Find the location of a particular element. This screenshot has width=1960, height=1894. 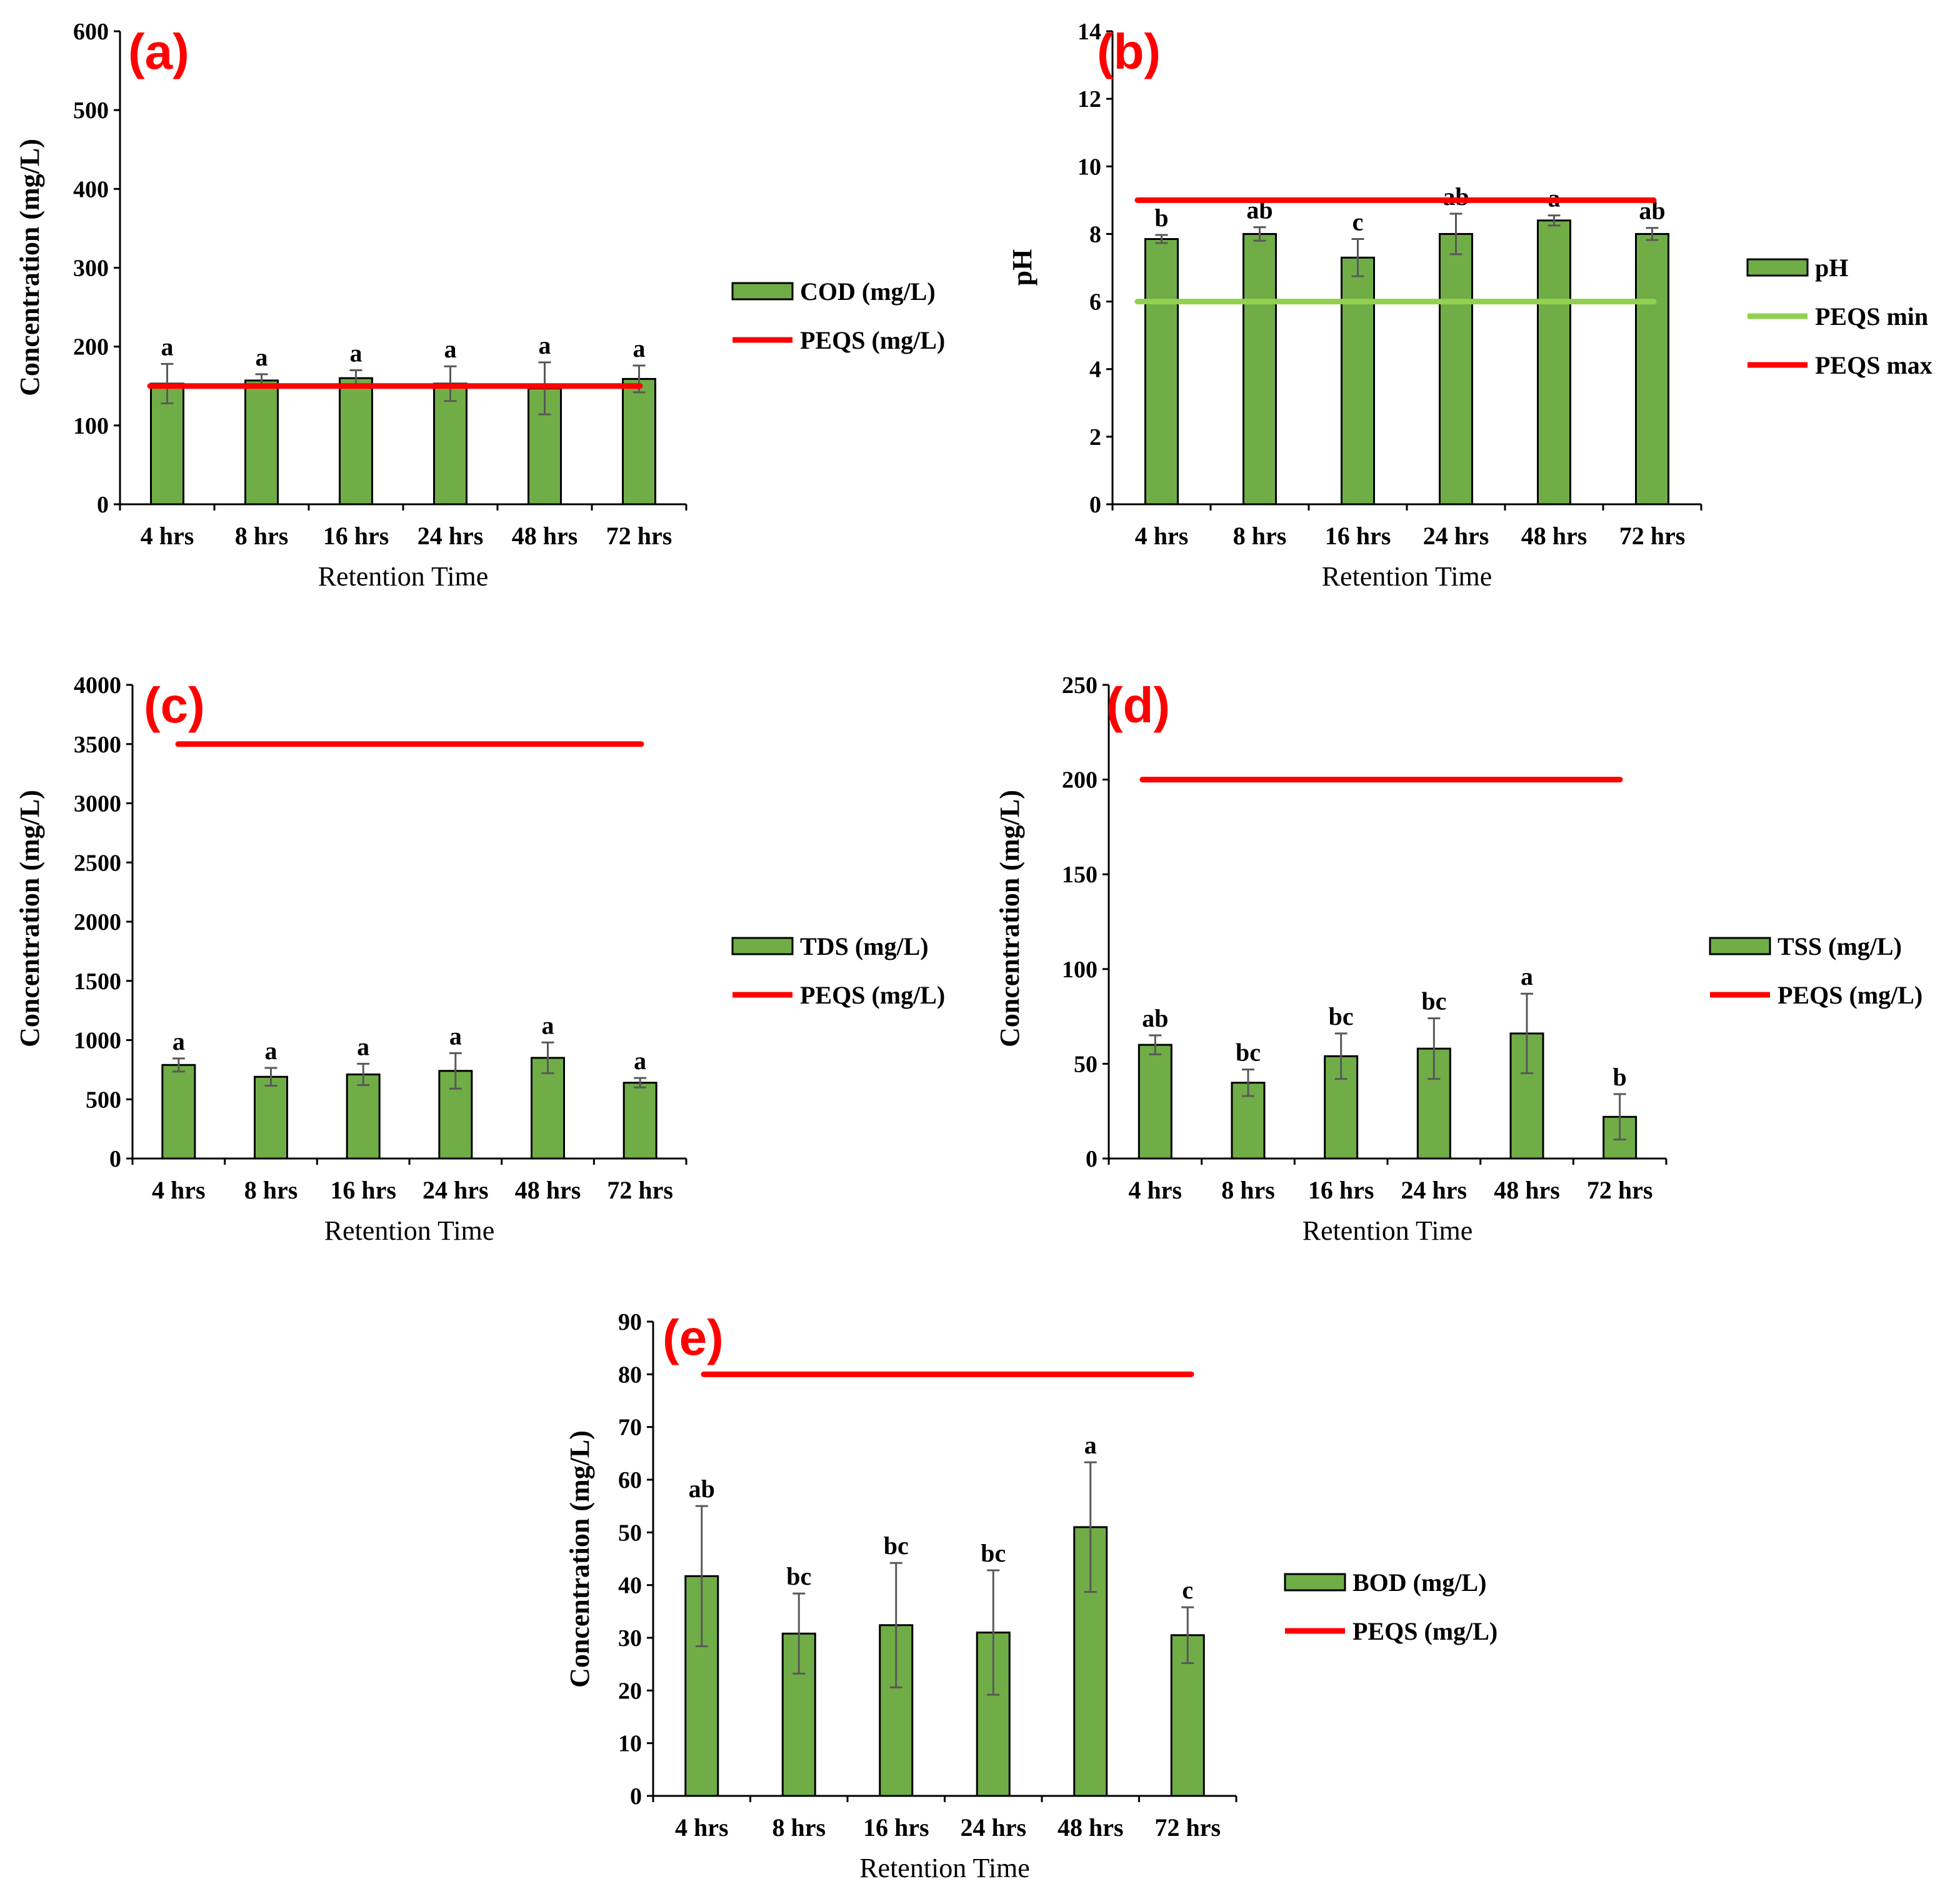

panel-label: (a) is located at coordinates (158, 51).